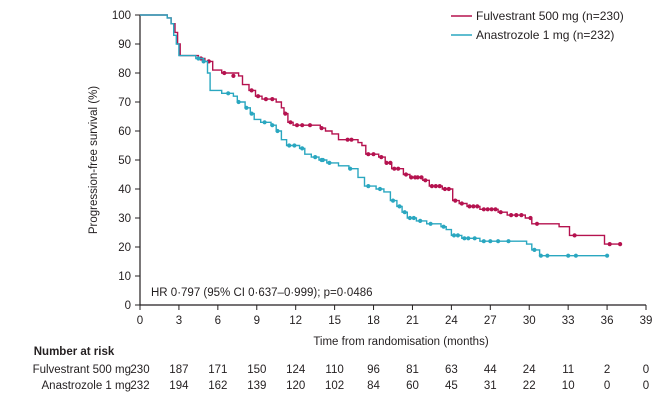 This screenshot has height=403, width=665. Describe the element at coordinates (124, 103) in the screenshot. I see `y-tick-label: 70` at that location.